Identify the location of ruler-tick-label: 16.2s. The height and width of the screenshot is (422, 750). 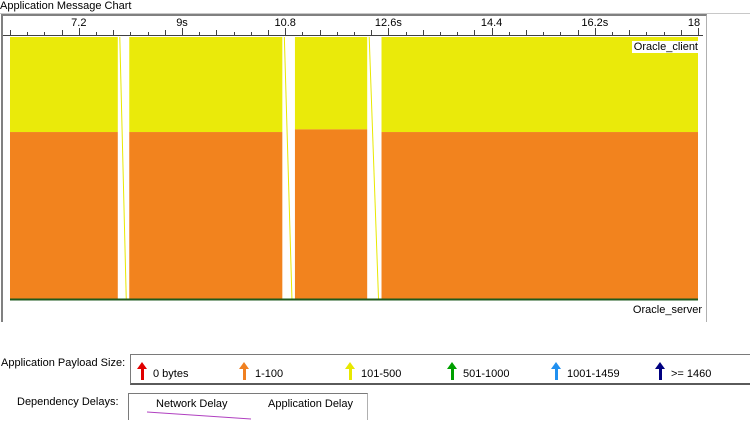
(595, 23).